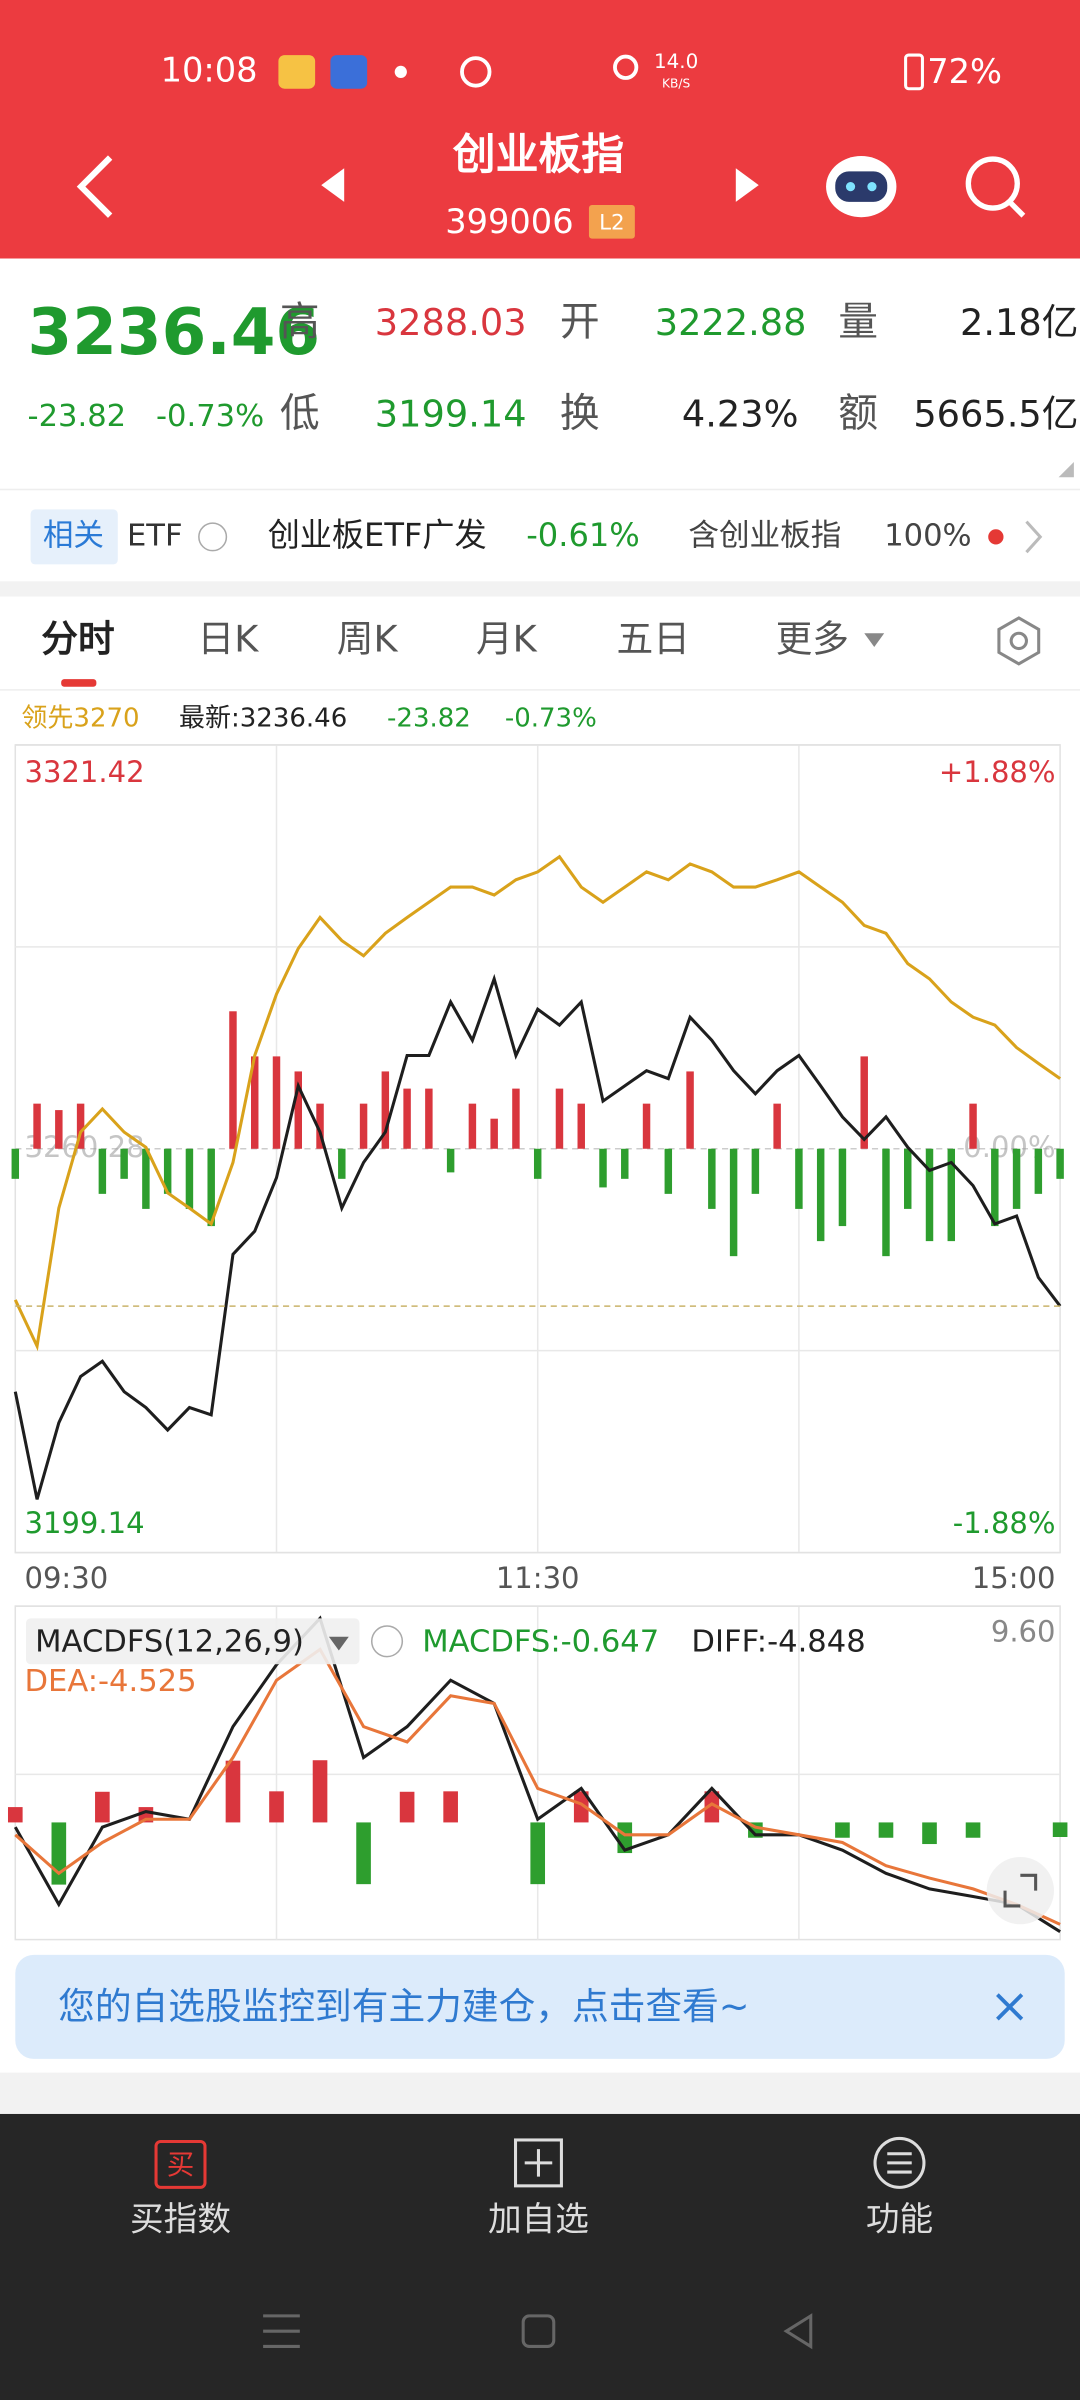  Describe the element at coordinates (812, 638) in the screenshot. I see `tab: 更多` at that location.